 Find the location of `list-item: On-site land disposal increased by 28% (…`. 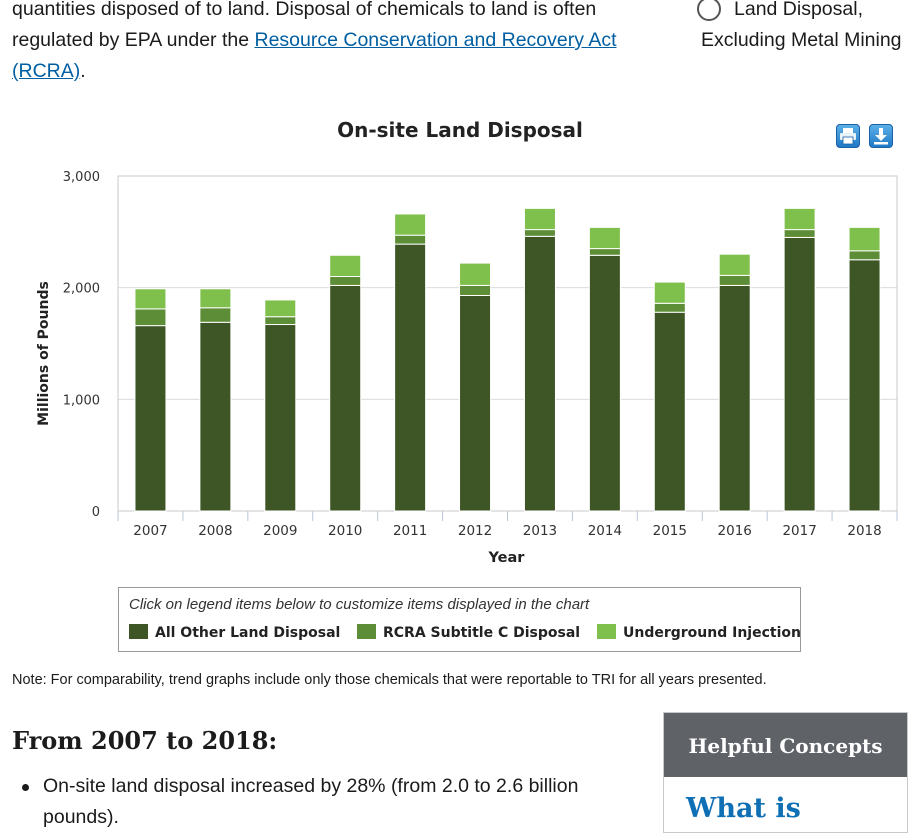

list-item: On-site land disposal increased by 28% (… is located at coordinates (322, 802).